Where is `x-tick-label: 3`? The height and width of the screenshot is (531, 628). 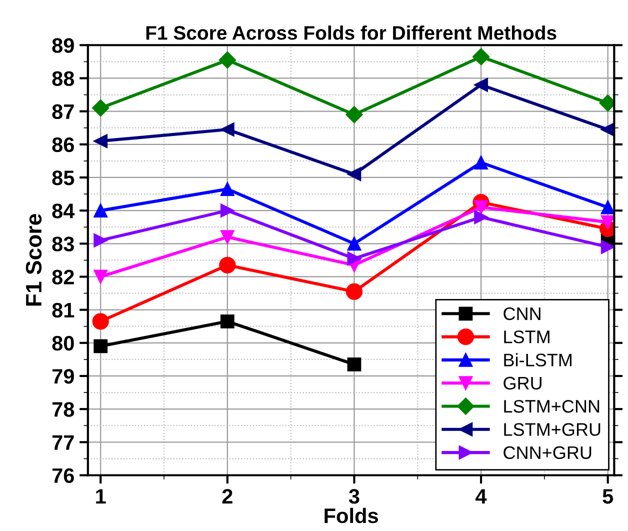
x-tick-label: 3 is located at coordinates (354, 496).